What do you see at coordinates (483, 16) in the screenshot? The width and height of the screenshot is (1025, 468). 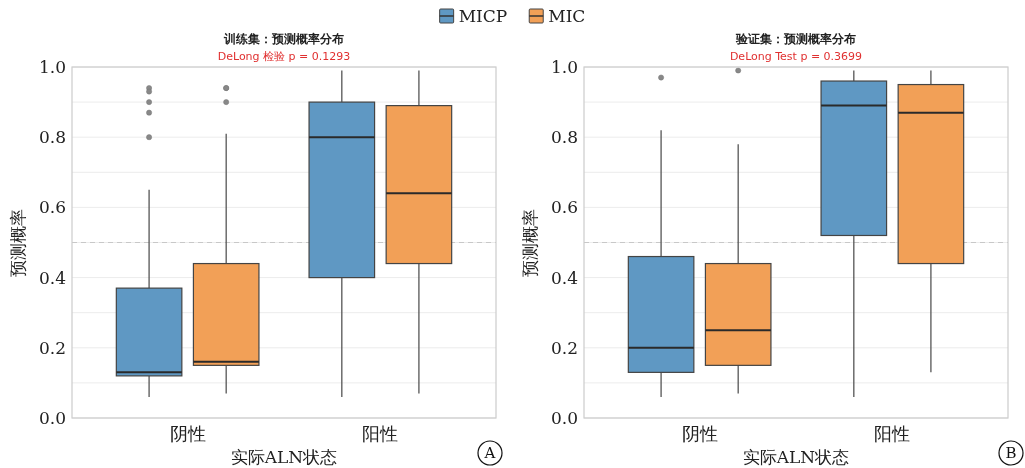 I see `legend-label: MICP` at bounding box center [483, 16].